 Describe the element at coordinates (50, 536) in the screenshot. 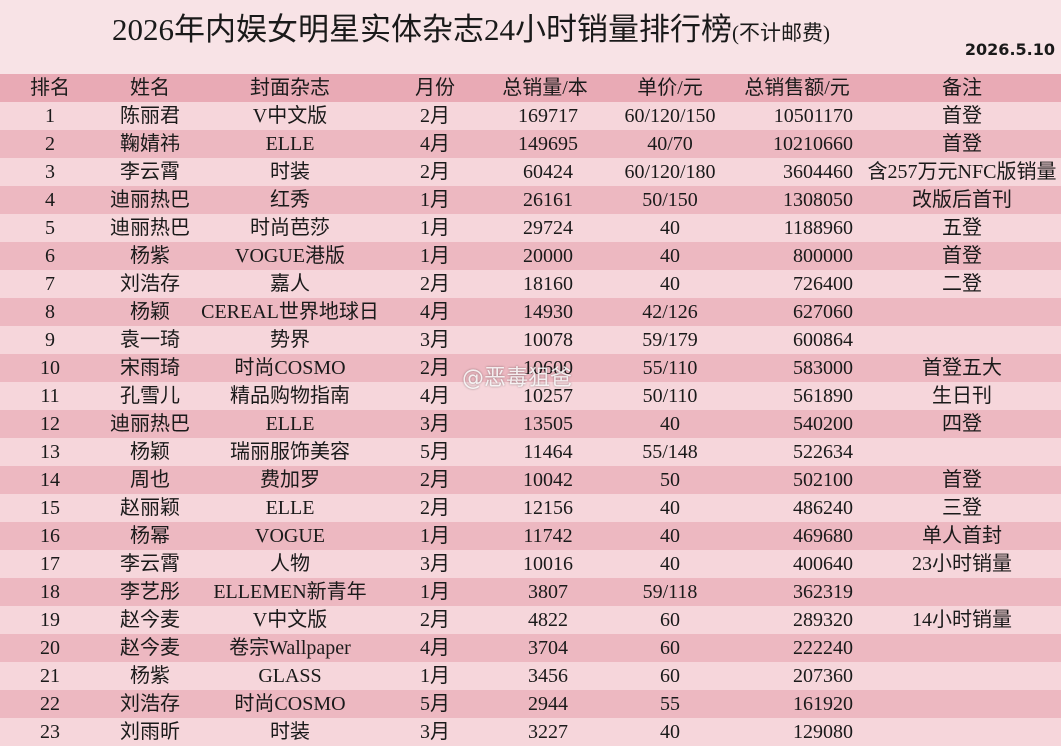

I see `table-cell: 16` at that location.